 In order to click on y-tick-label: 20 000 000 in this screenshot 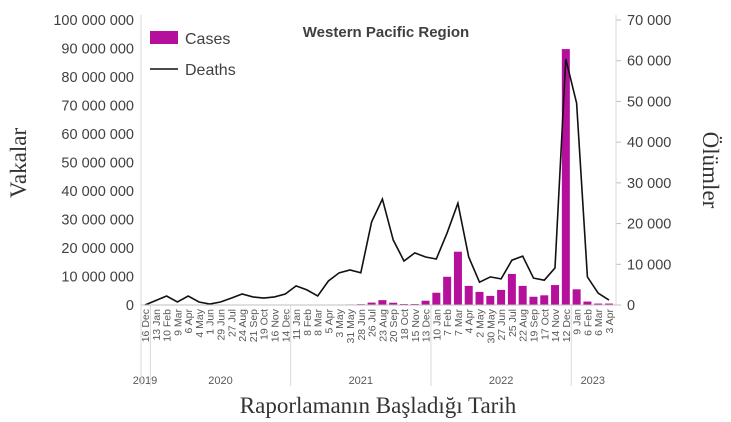, I will do `click(97, 249)`.